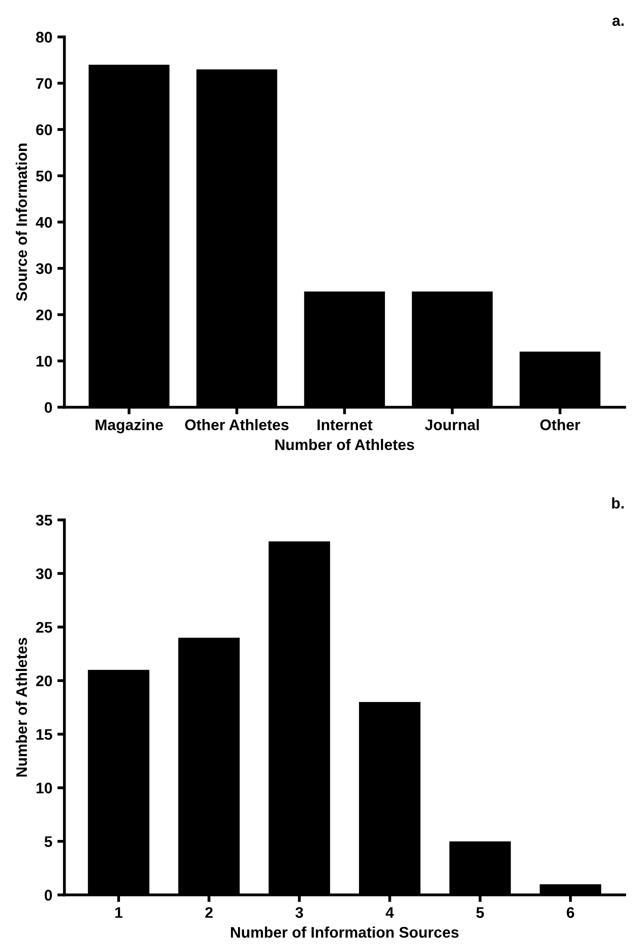 The height and width of the screenshot is (947, 644). I want to click on x-tick-label: 1, so click(118, 912).